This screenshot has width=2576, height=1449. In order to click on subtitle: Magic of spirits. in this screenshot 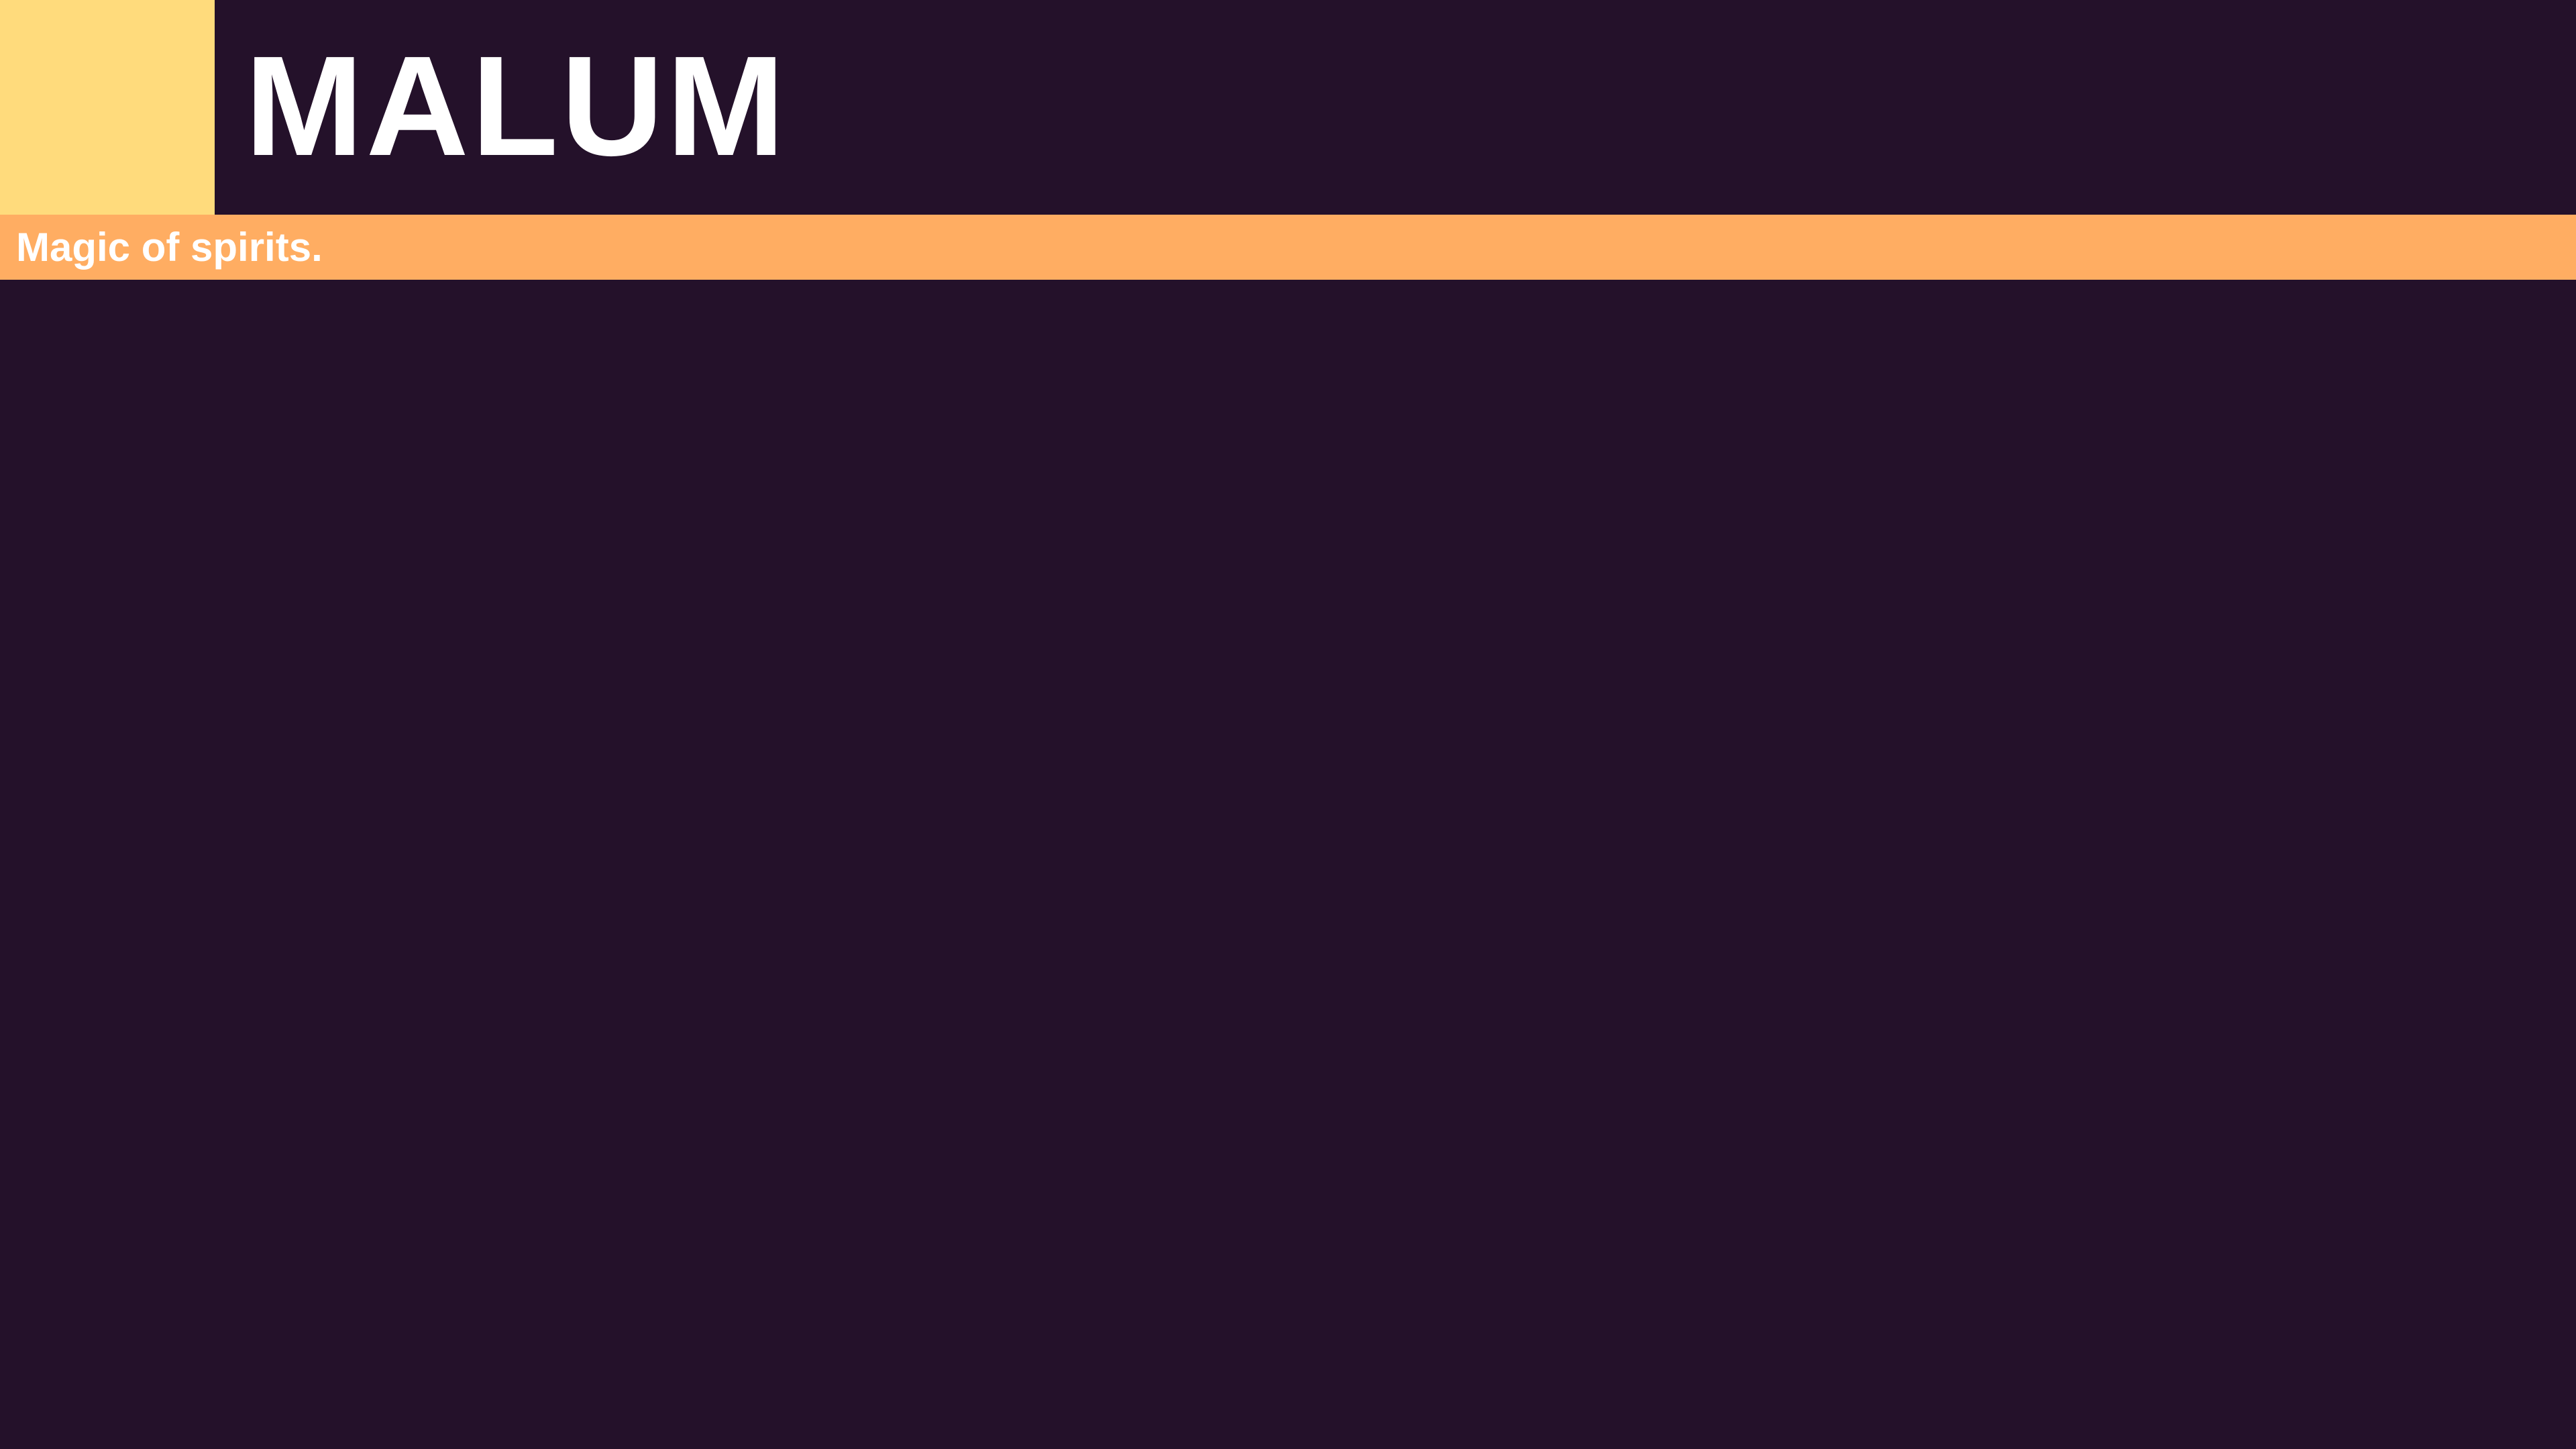, I will do `click(169, 247)`.